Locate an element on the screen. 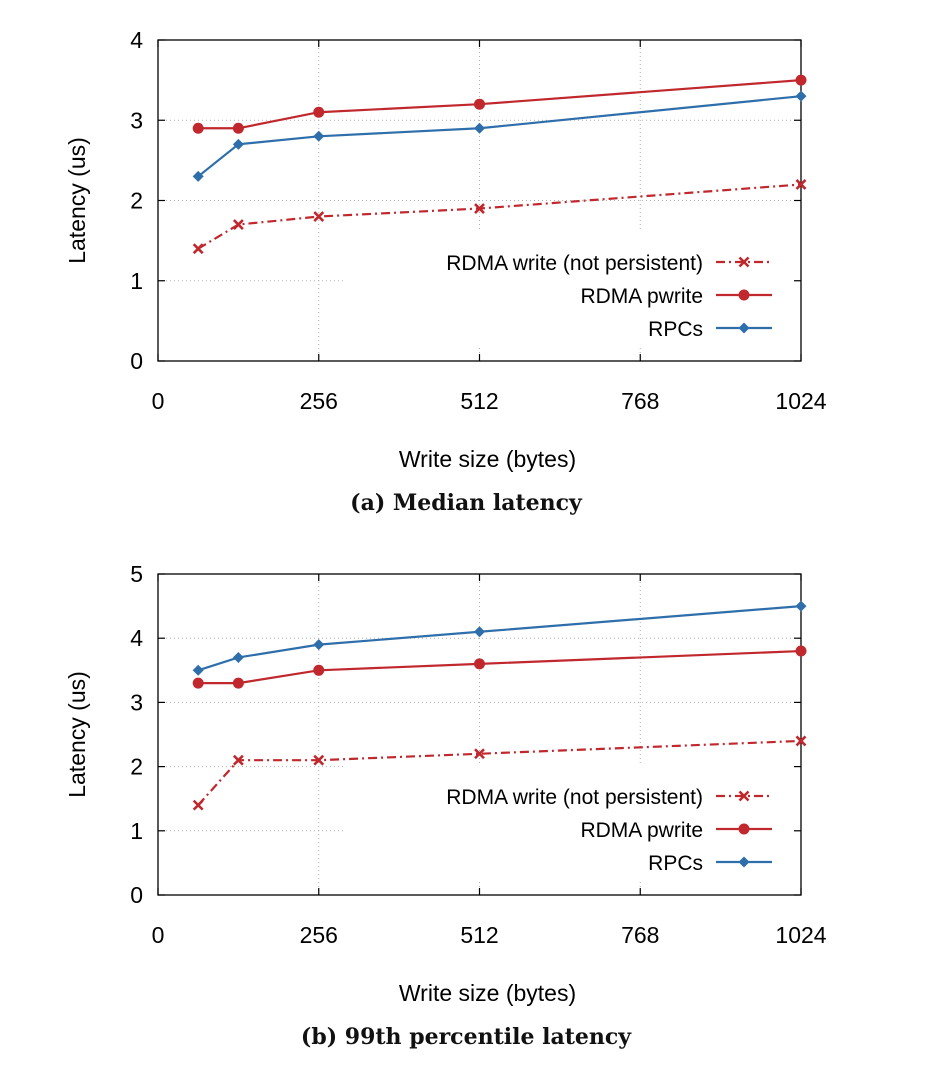 The image size is (932, 1084). chart1-y-tick-label: 2 is located at coordinates (136, 767).